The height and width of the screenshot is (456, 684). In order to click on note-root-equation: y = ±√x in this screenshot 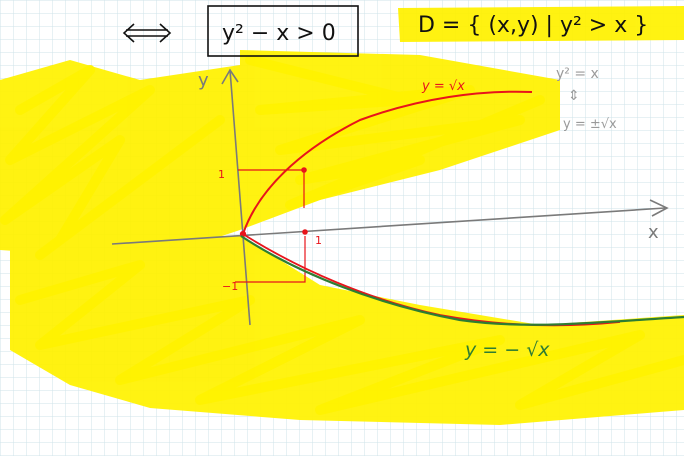, I will do `click(590, 124)`.